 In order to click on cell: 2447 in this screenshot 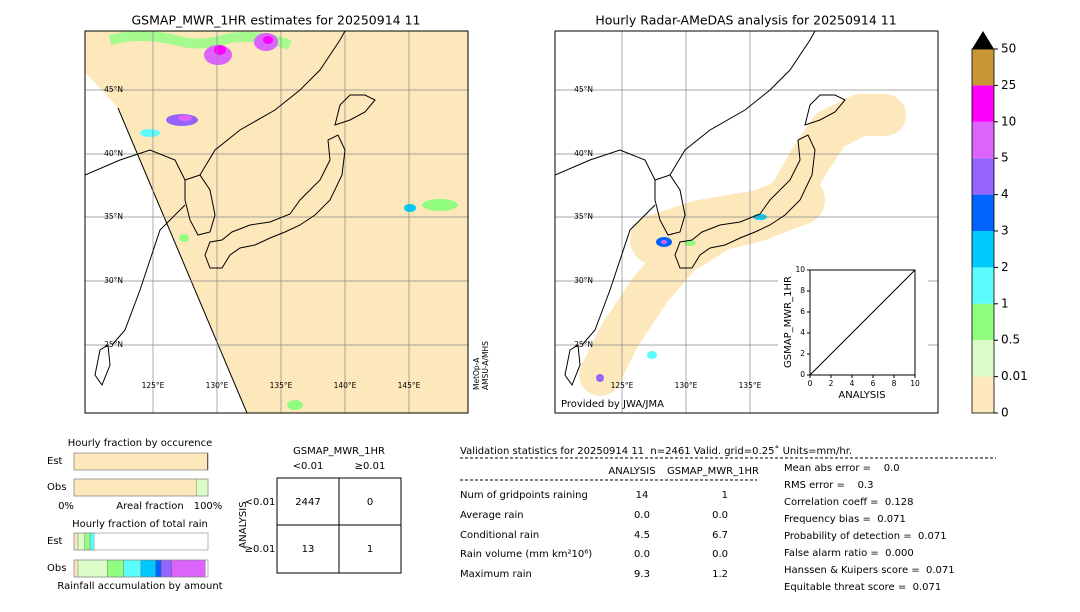, I will do `click(307, 502)`.